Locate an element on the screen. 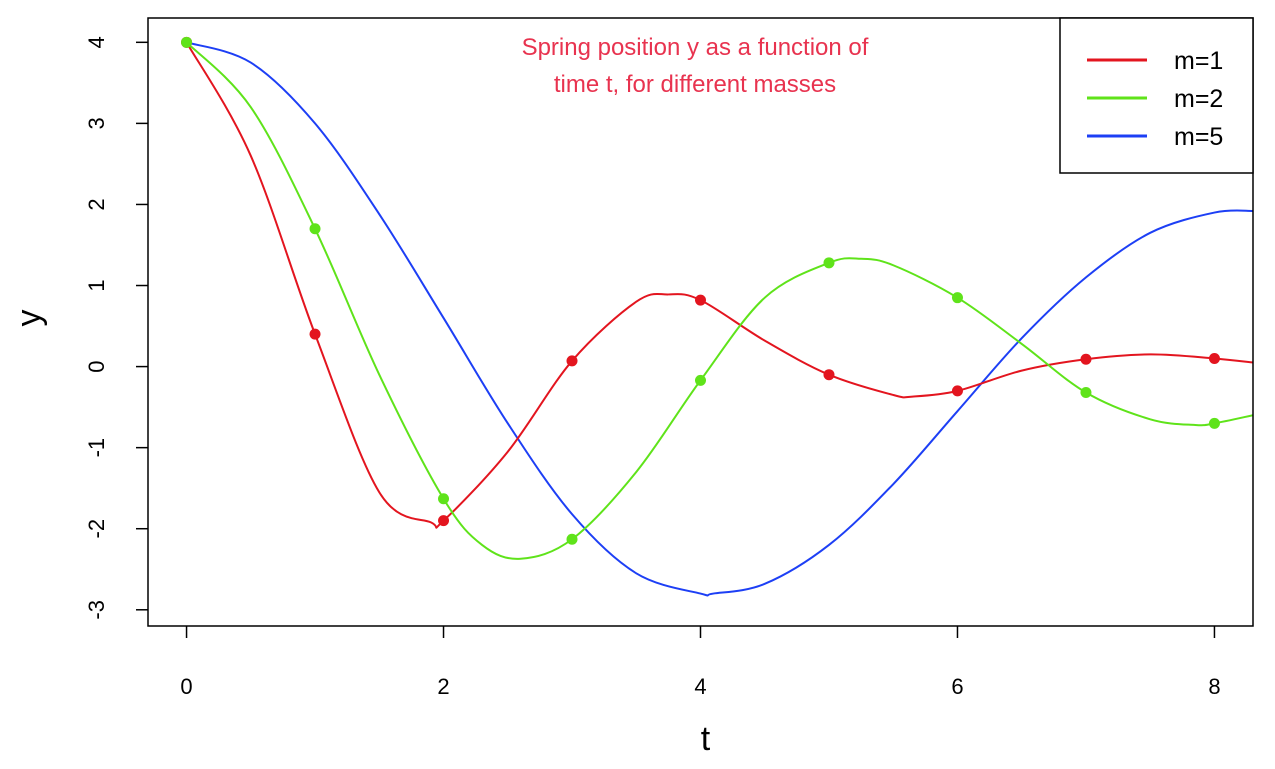  legend: m=1 m=2 m=5 is located at coordinates (1156, 95).